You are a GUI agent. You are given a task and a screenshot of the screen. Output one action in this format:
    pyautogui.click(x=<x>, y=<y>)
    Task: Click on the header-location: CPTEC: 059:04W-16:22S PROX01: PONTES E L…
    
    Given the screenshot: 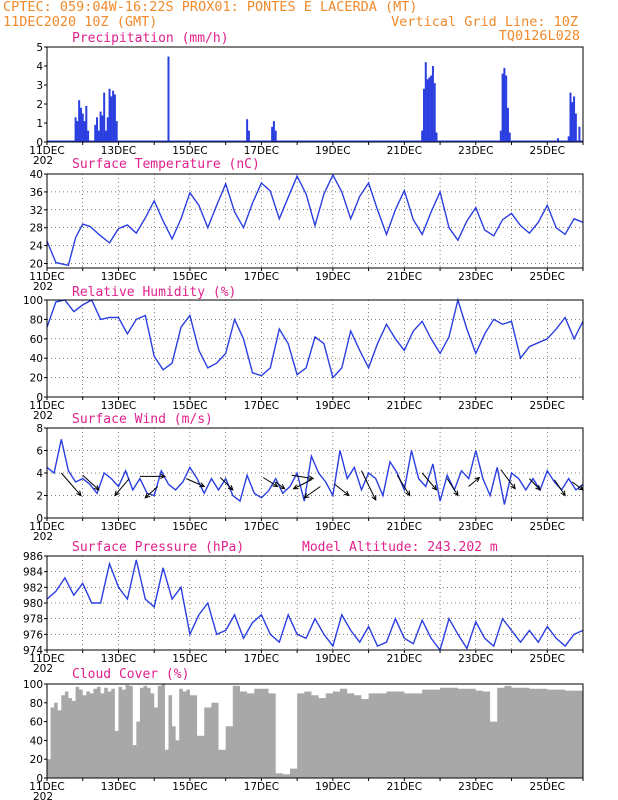 What is the action you would take?
    pyautogui.click(x=210, y=7)
    